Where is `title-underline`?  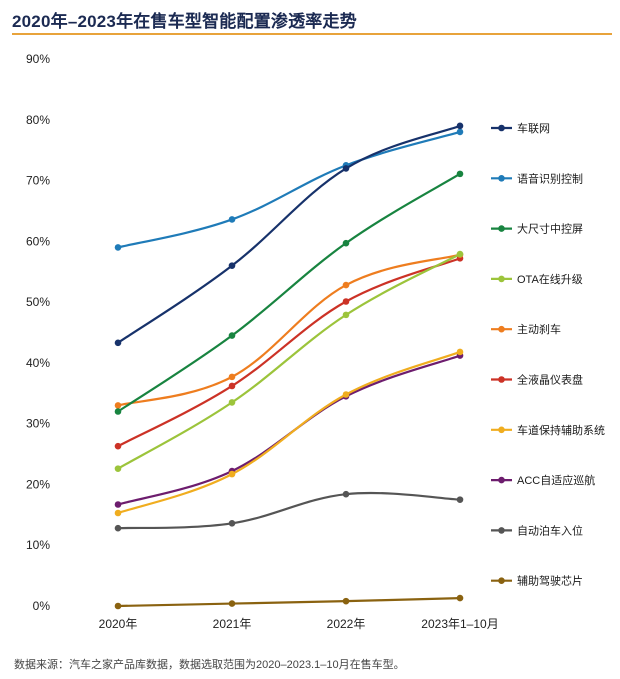
title-underline is located at coordinates (312, 34).